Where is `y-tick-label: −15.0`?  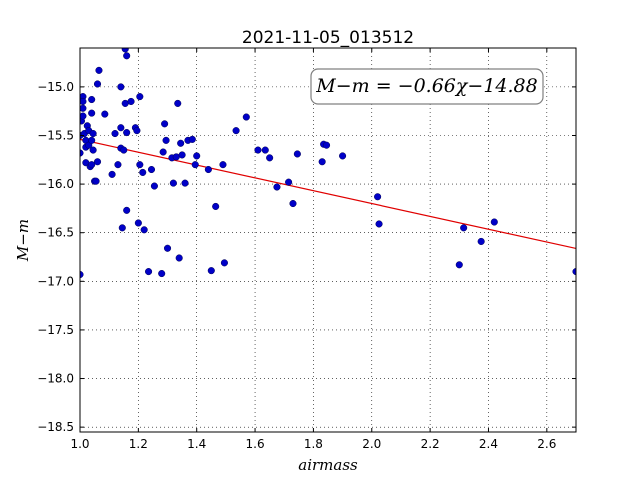 y-tick-label: −15.0 is located at coordinates (55, 87).